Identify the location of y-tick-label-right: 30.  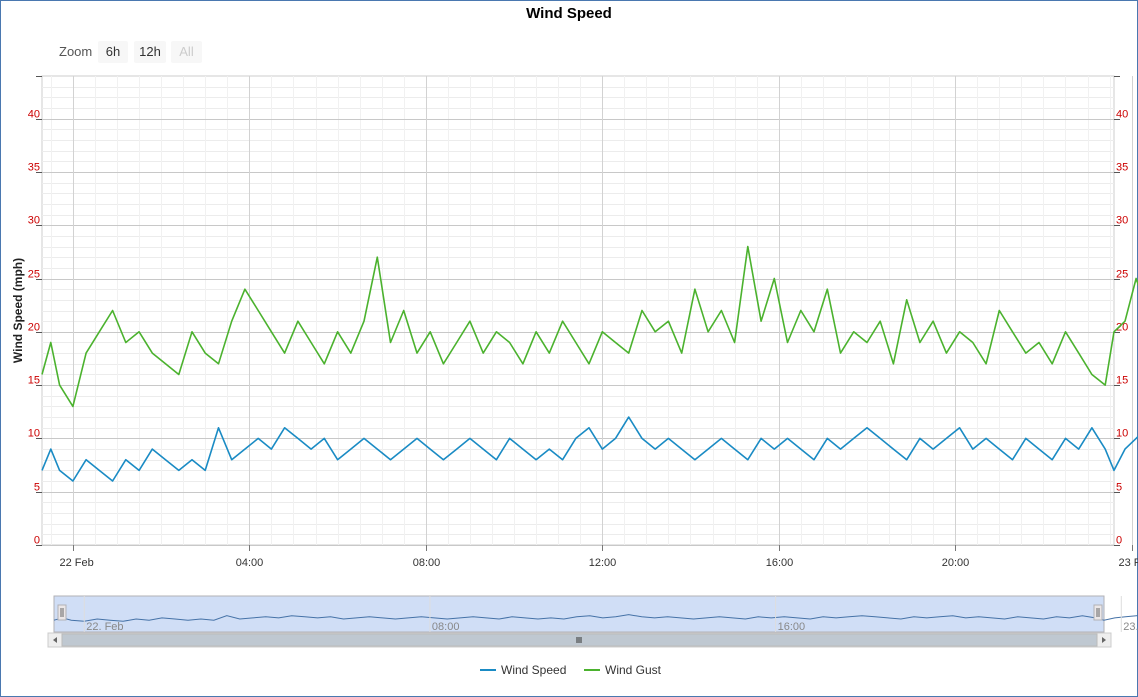
(1122, 221).